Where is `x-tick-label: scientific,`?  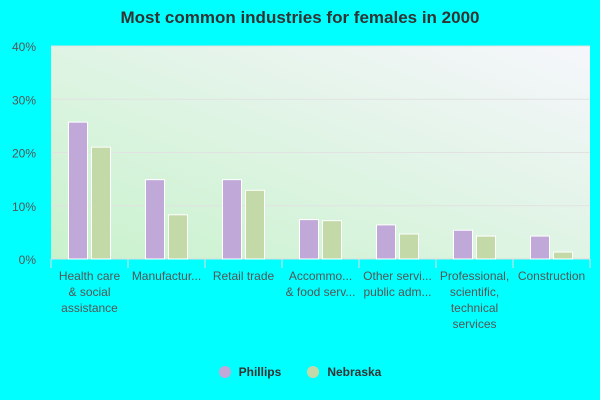
x-tick-label: scientific, is located at coordinates (474, 292).